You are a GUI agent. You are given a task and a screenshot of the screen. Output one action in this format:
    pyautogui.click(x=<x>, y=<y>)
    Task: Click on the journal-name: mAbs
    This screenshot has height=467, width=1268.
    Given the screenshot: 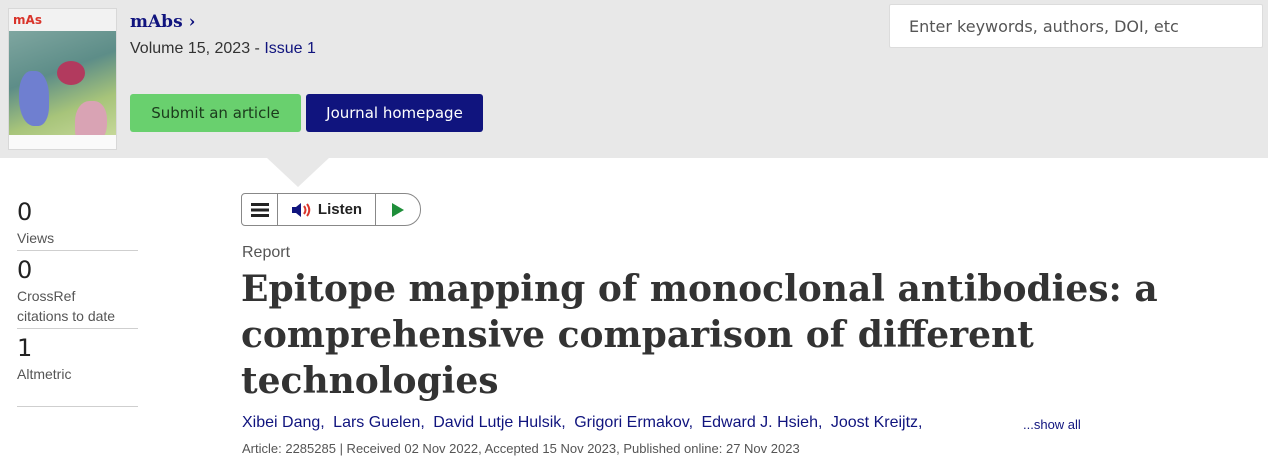 What is the action you would take?
    pyautogui.click(x=156, y=22)
    